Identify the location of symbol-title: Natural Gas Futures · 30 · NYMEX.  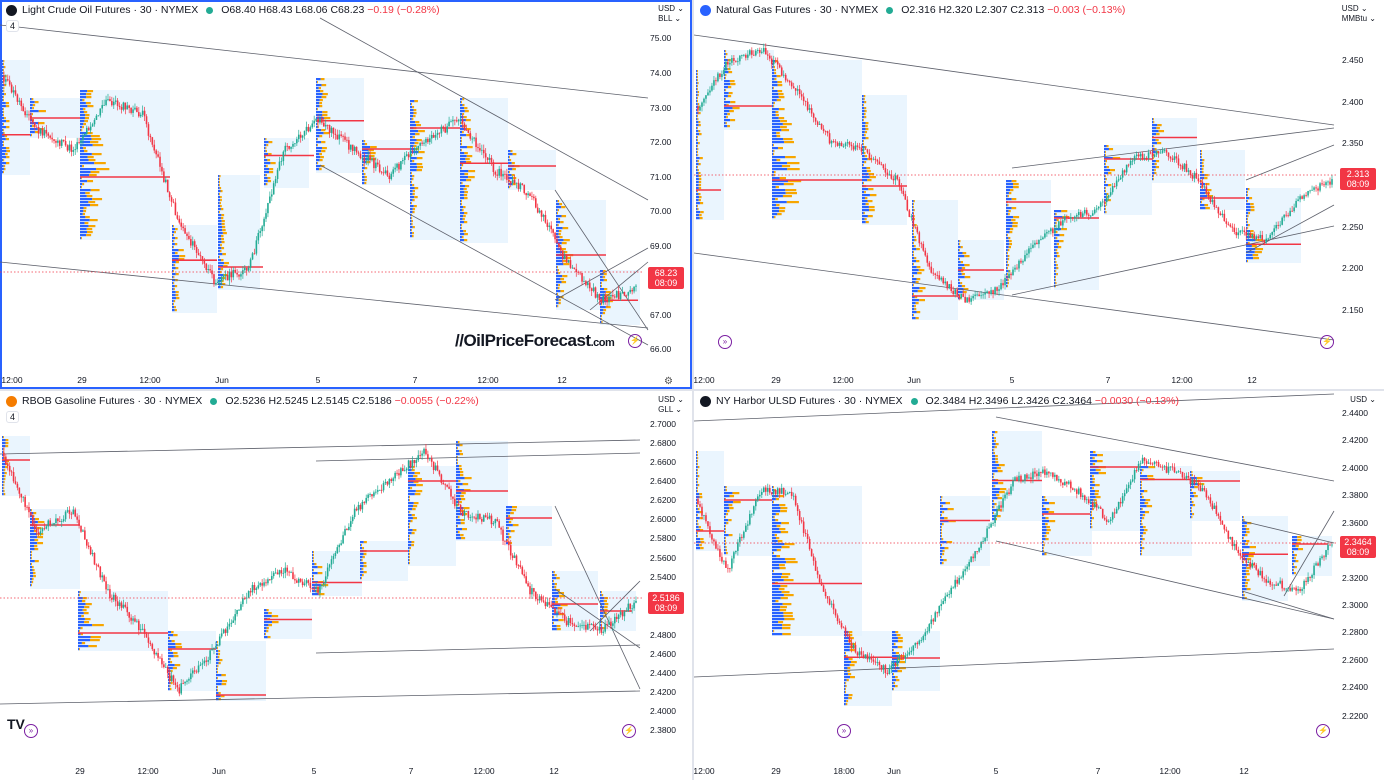
(797, 10).